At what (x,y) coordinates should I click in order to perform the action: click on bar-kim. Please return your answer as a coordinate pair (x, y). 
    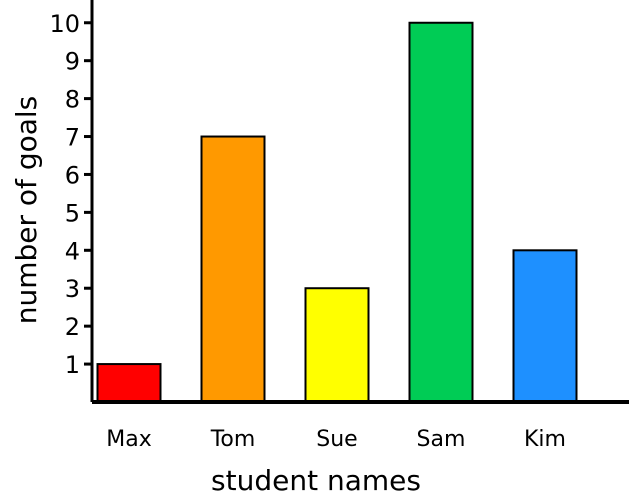
    Looking at the image, I should click on (545, 326).